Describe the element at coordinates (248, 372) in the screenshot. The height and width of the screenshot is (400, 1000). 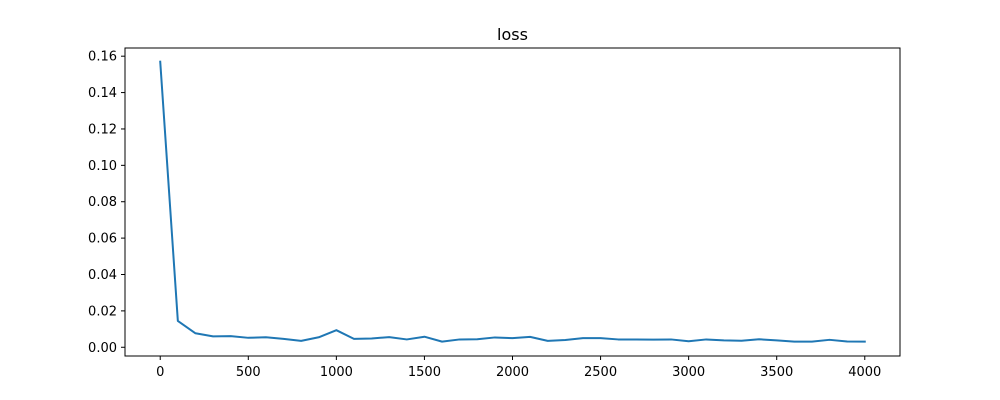
I see `x-tick-label: 500` at that location.